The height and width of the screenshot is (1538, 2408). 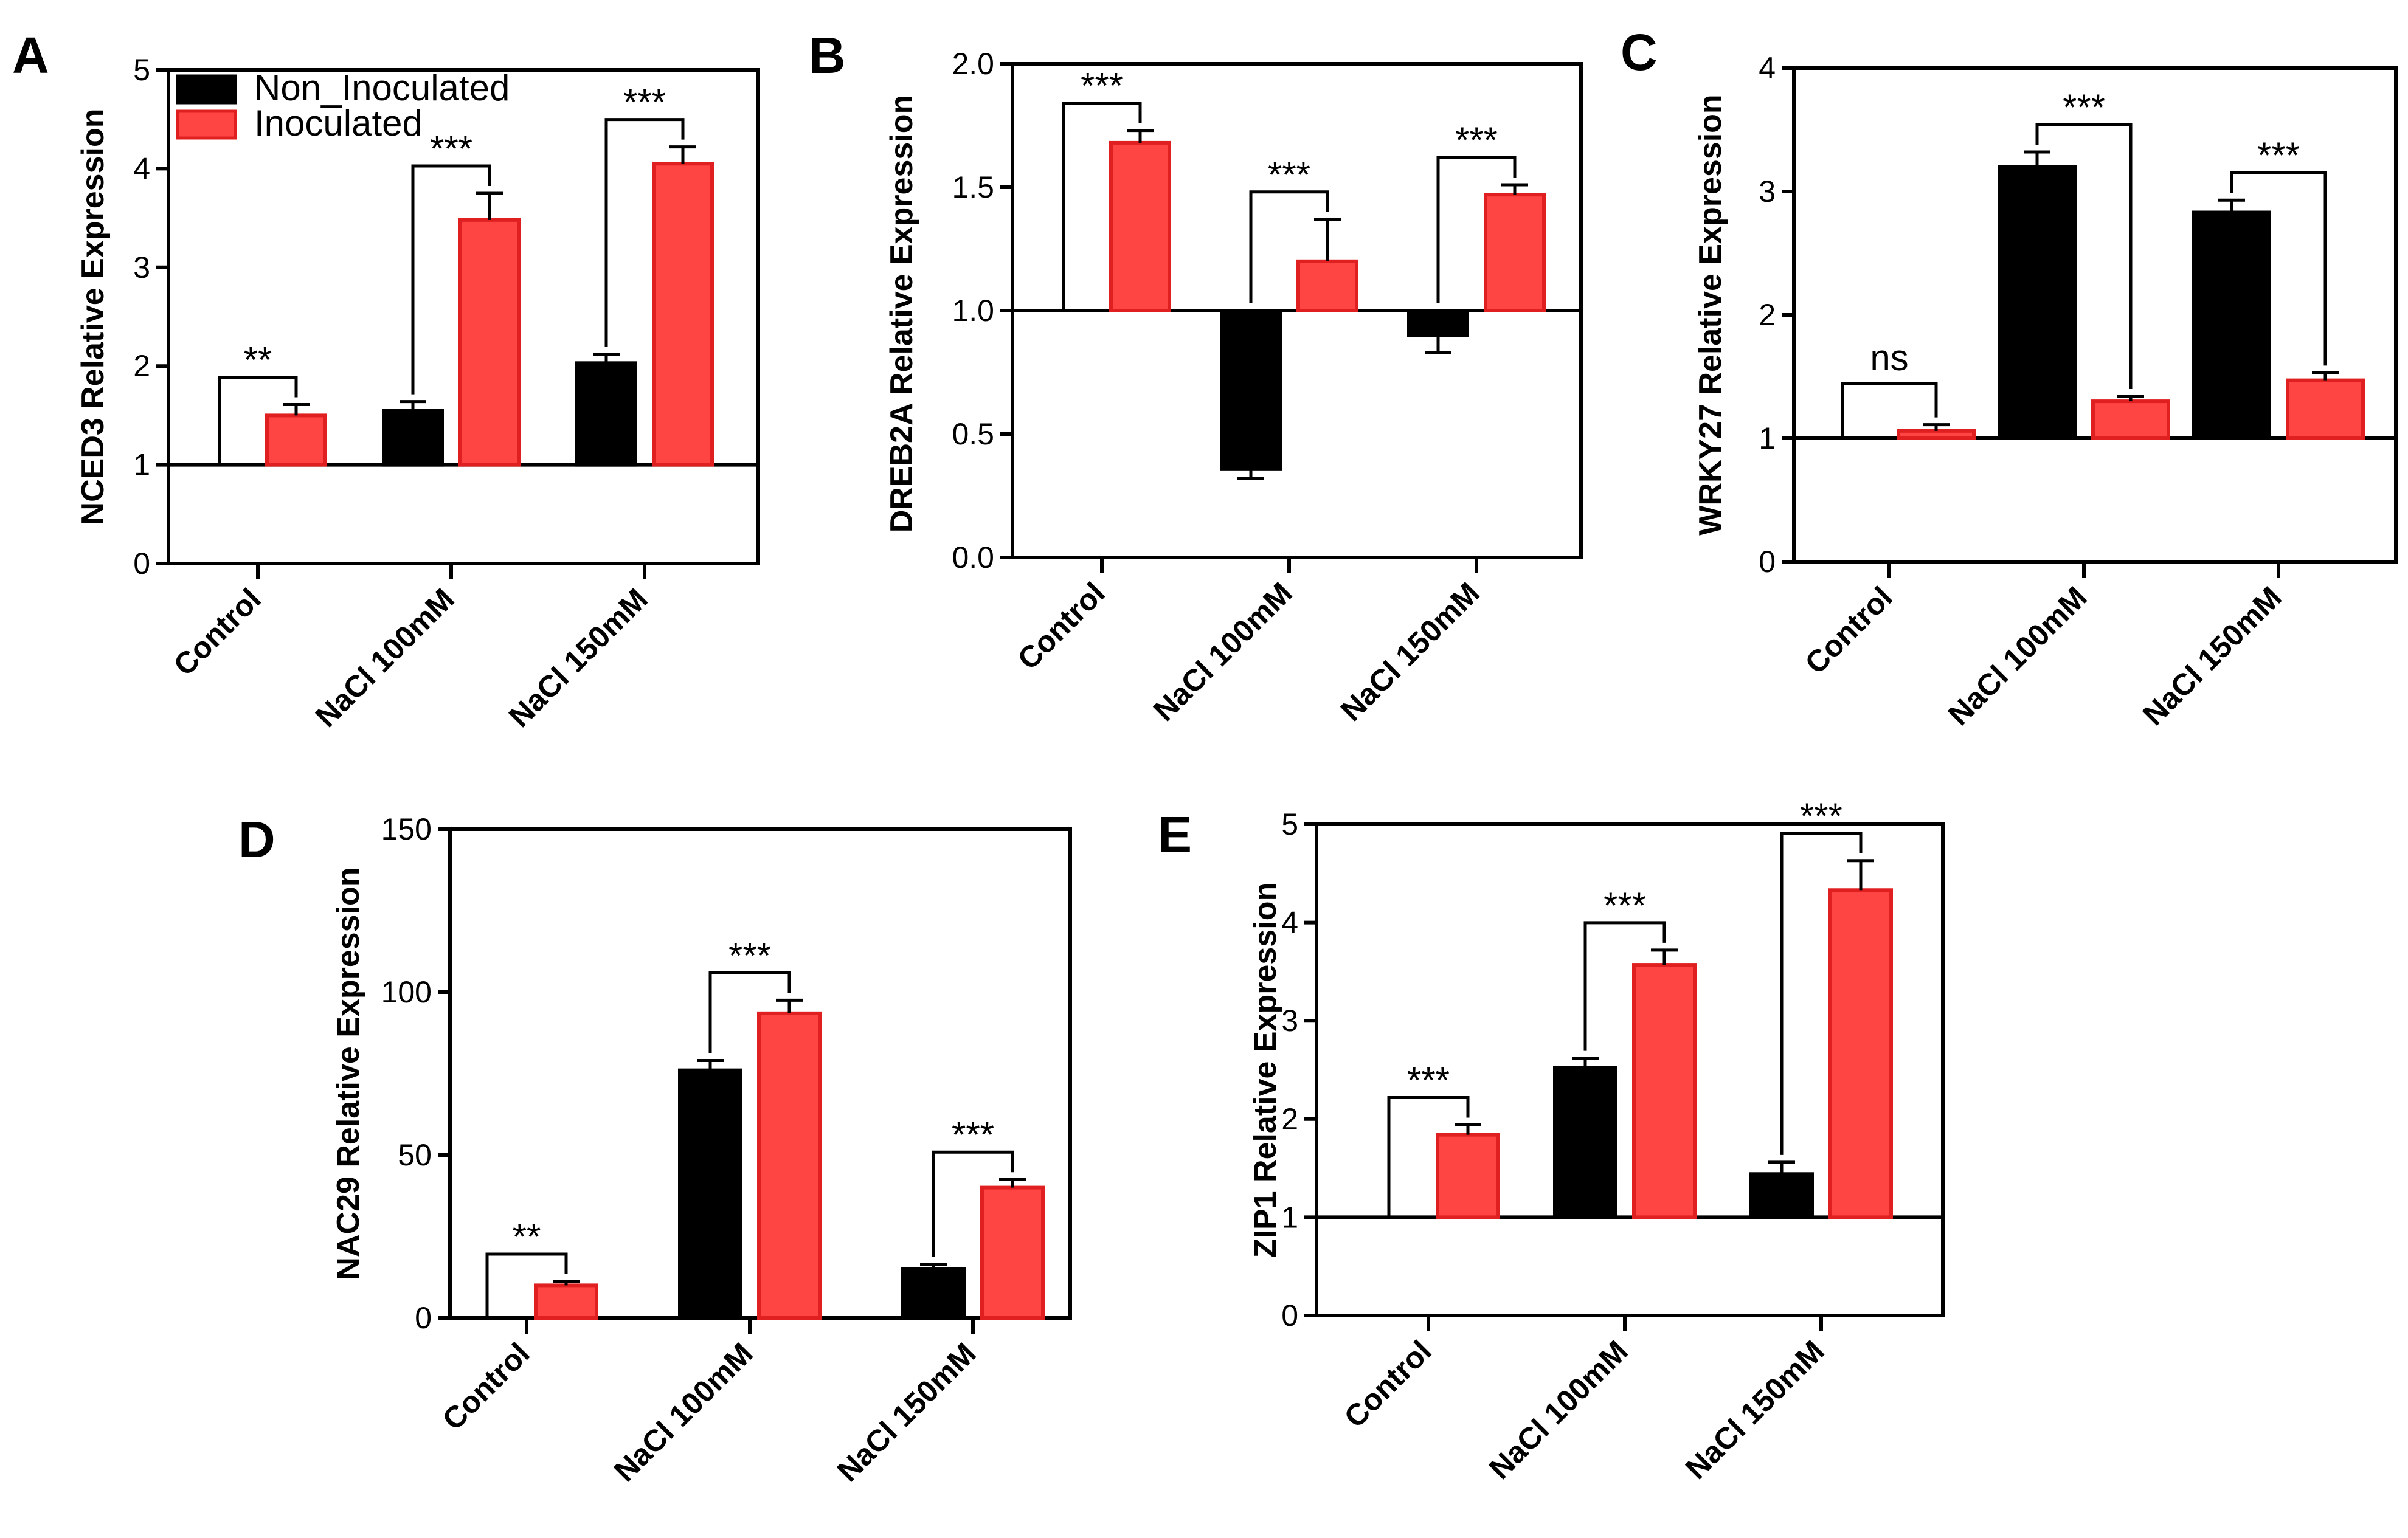 What do you see at coordinates (206, 124) in the screenshot?
I see `legend-swatch-inoculated` at bounding box center [206, 124].